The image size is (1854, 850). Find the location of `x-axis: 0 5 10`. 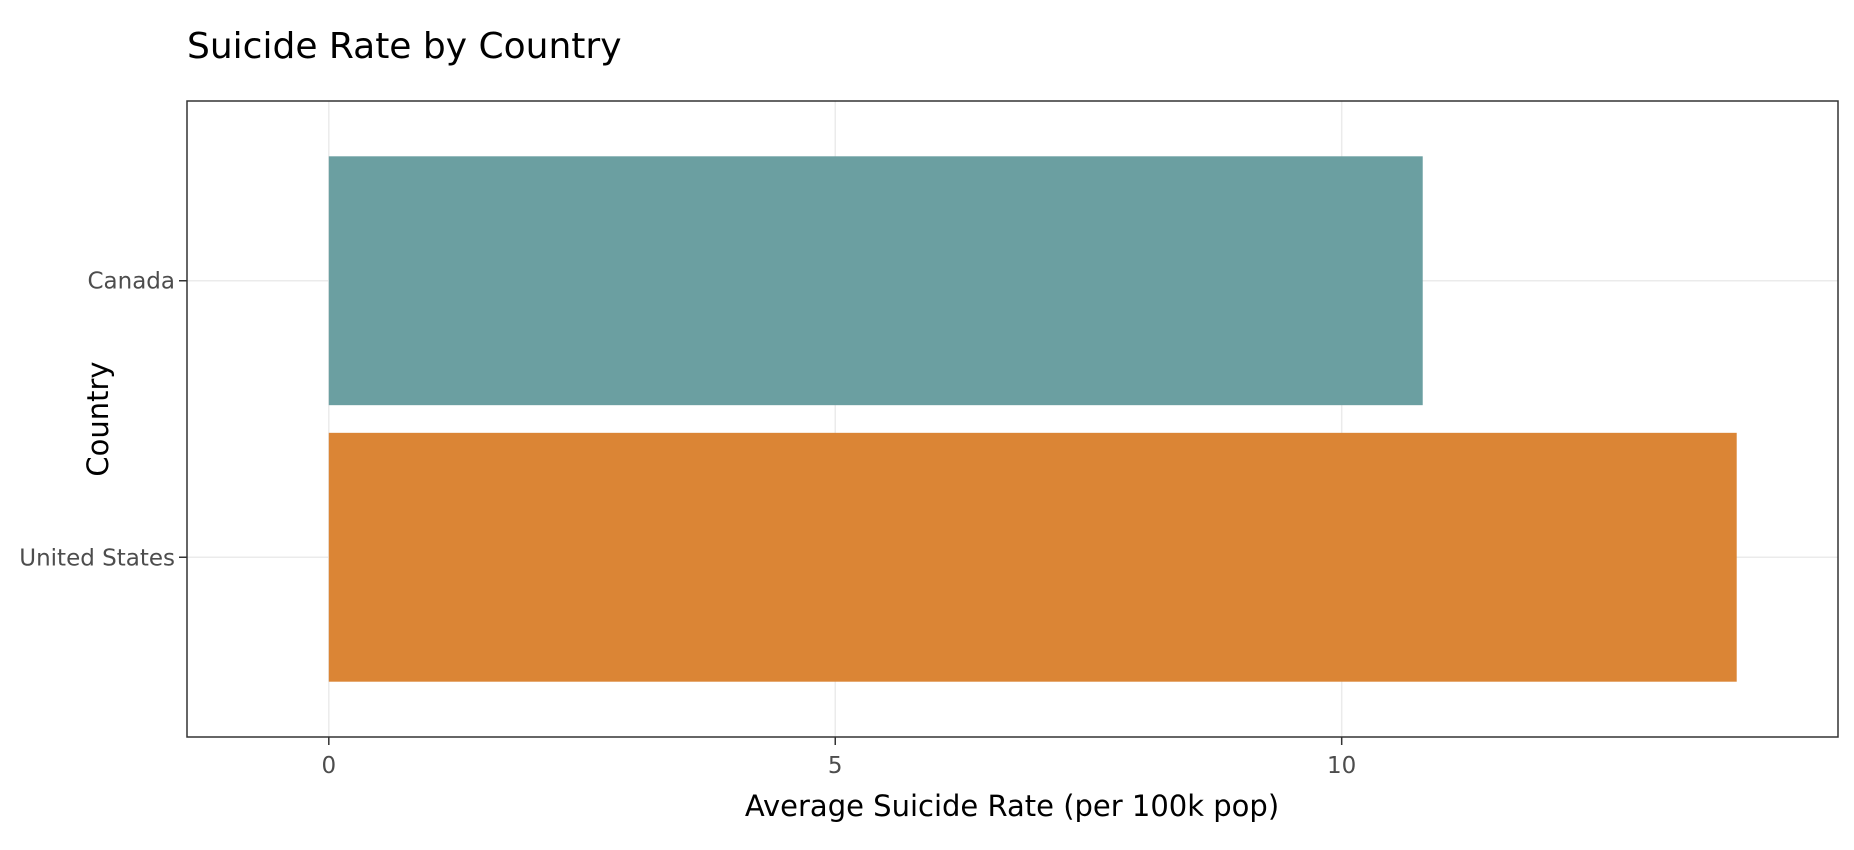

x-axis: 0 5 10 is located at coordinates (838, 758).